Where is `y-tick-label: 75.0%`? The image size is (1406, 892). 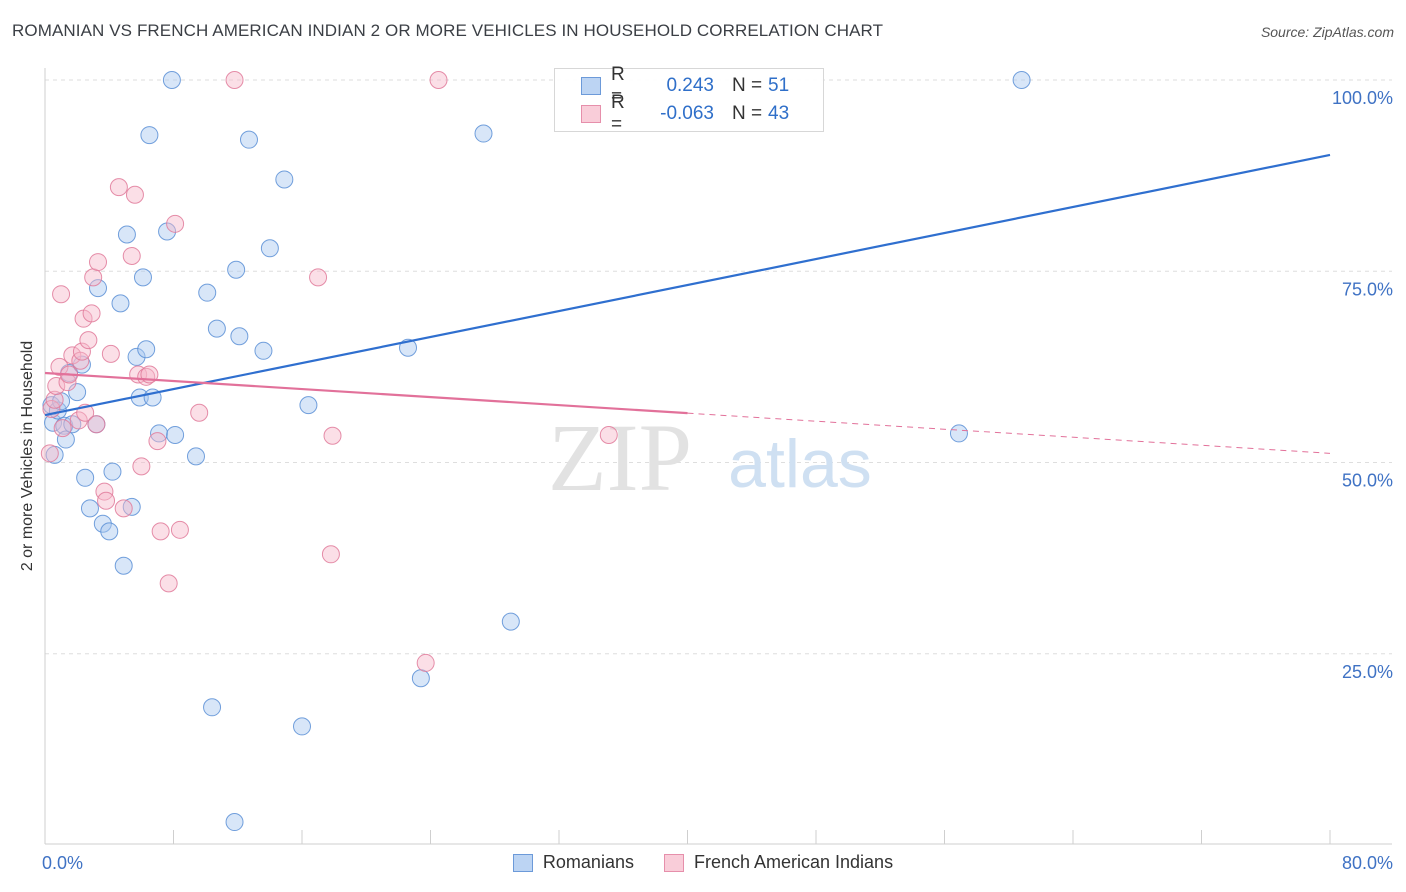 y-tick-label: 75.0% is located at coordinates (1367, 289).